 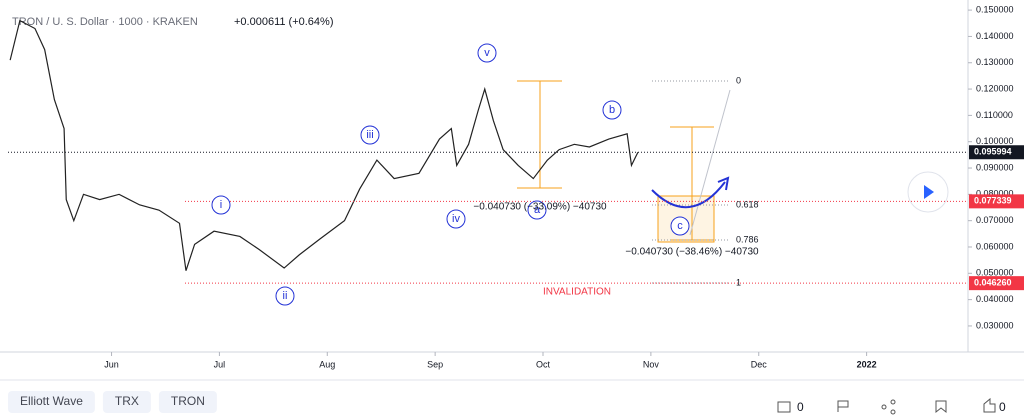 What do you see at coordinates (995, 88) in the screenshot?
I see `y-tick-label: 0.120000` at bounding box center [995, 88].